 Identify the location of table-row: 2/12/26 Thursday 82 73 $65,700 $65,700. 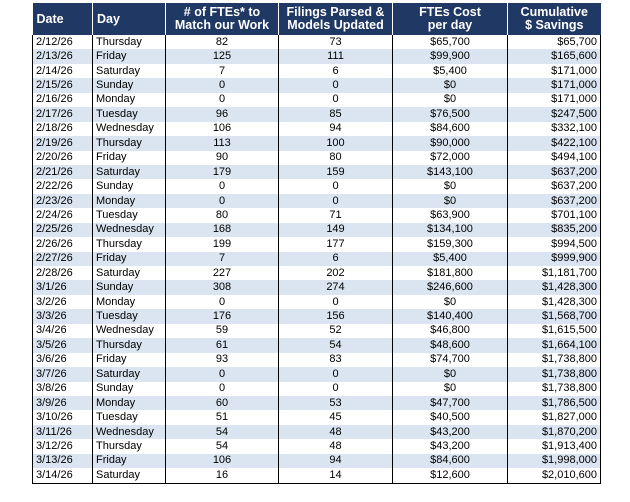
(316, 42).